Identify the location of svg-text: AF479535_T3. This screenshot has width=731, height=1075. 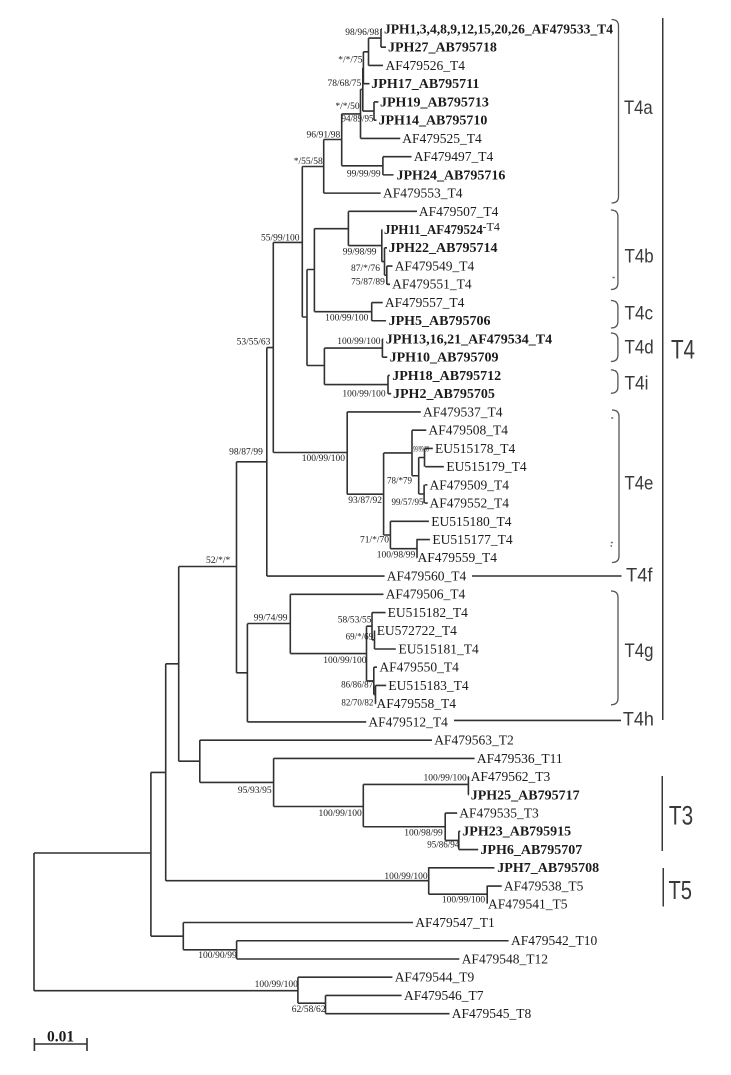
(499, 813).